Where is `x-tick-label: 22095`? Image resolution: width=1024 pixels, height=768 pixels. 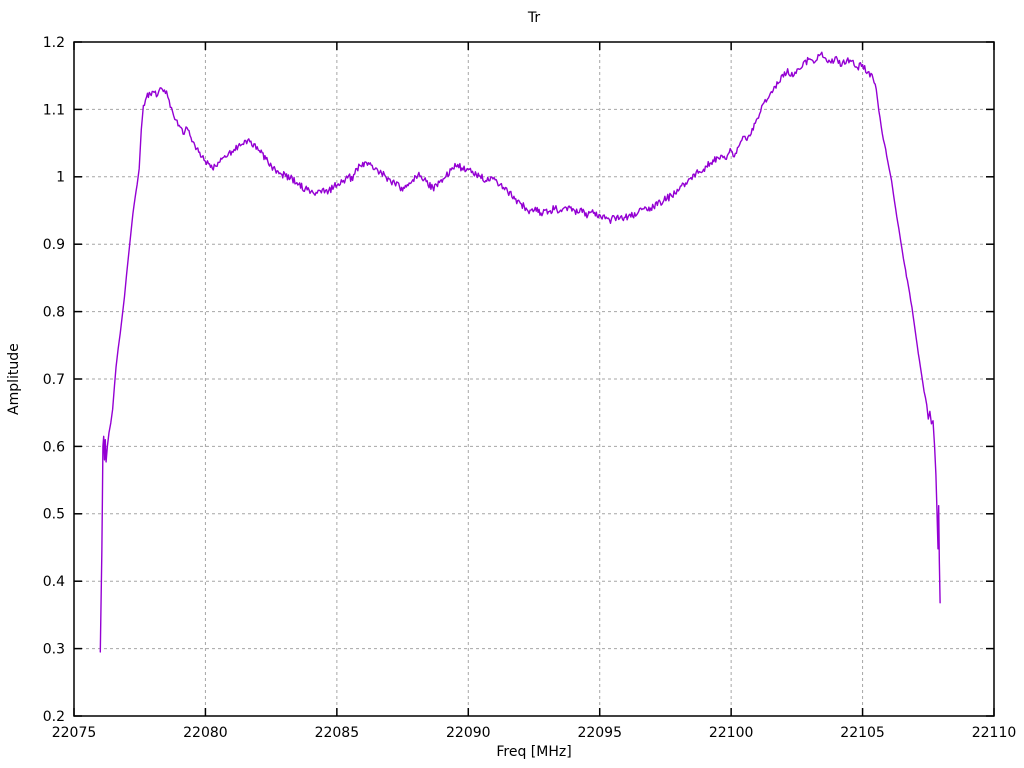 x-tick-label: 22095 is located at coordinates (599, 733).